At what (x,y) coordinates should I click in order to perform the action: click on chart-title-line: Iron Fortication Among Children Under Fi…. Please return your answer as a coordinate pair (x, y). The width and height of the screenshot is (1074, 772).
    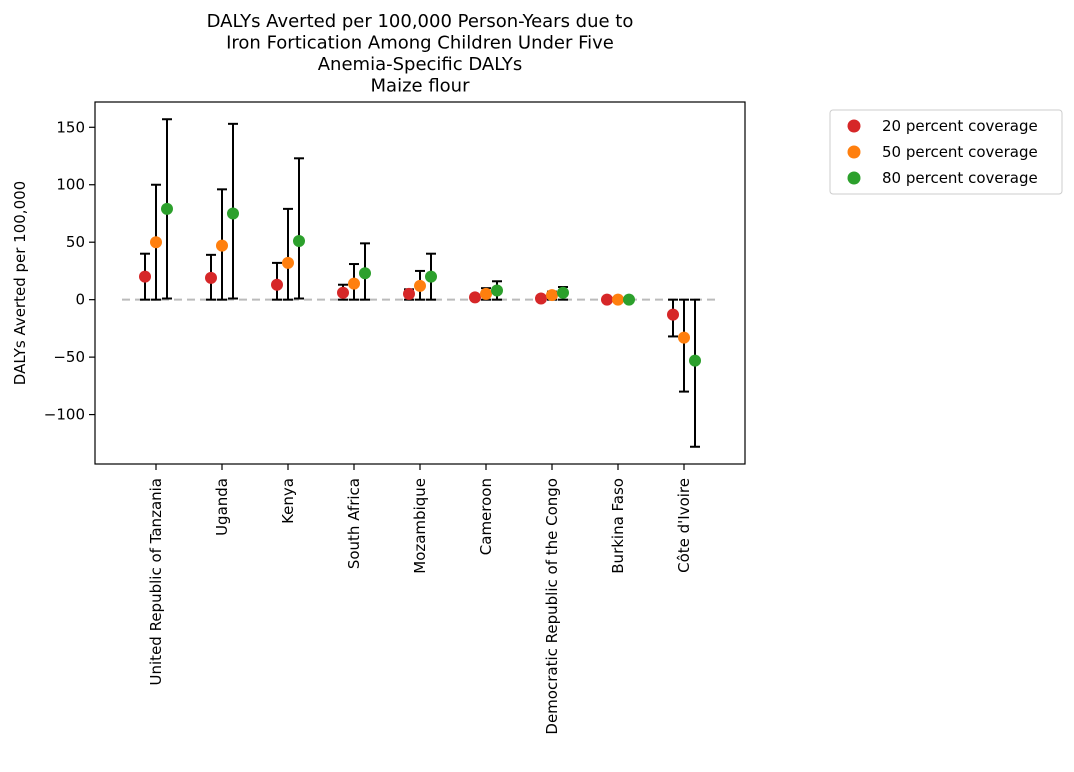
    Looking at the image, I should click on (420, 43).